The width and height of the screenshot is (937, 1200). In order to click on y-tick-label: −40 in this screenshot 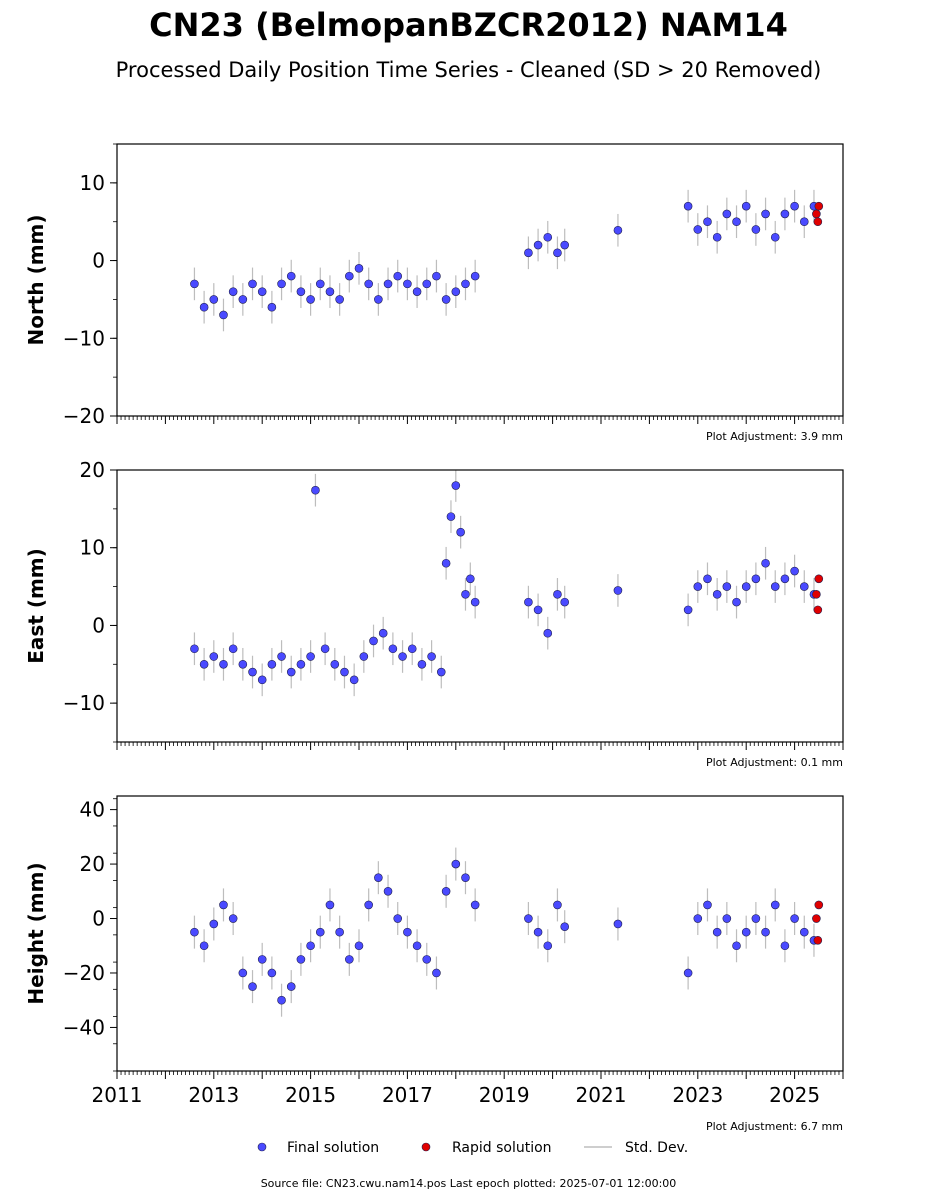, I will do `click(84, 1027)`.